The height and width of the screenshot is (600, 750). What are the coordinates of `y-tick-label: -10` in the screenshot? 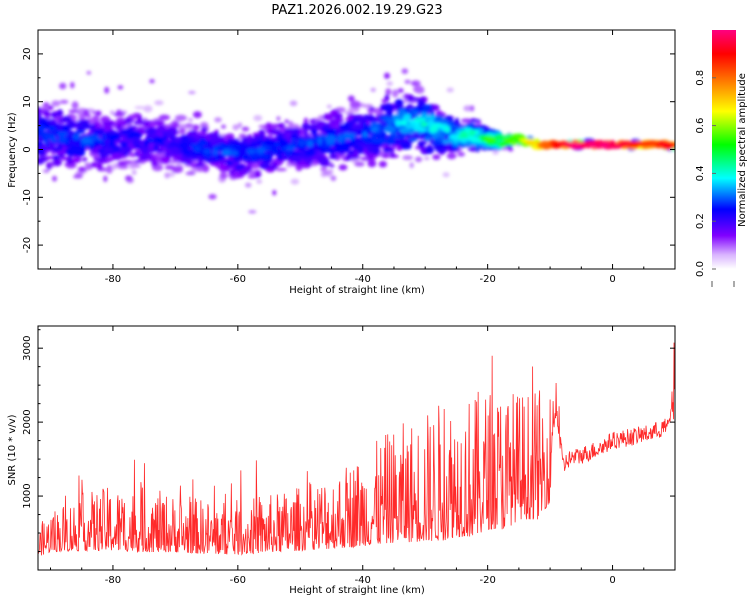 It's located at (27, 197).